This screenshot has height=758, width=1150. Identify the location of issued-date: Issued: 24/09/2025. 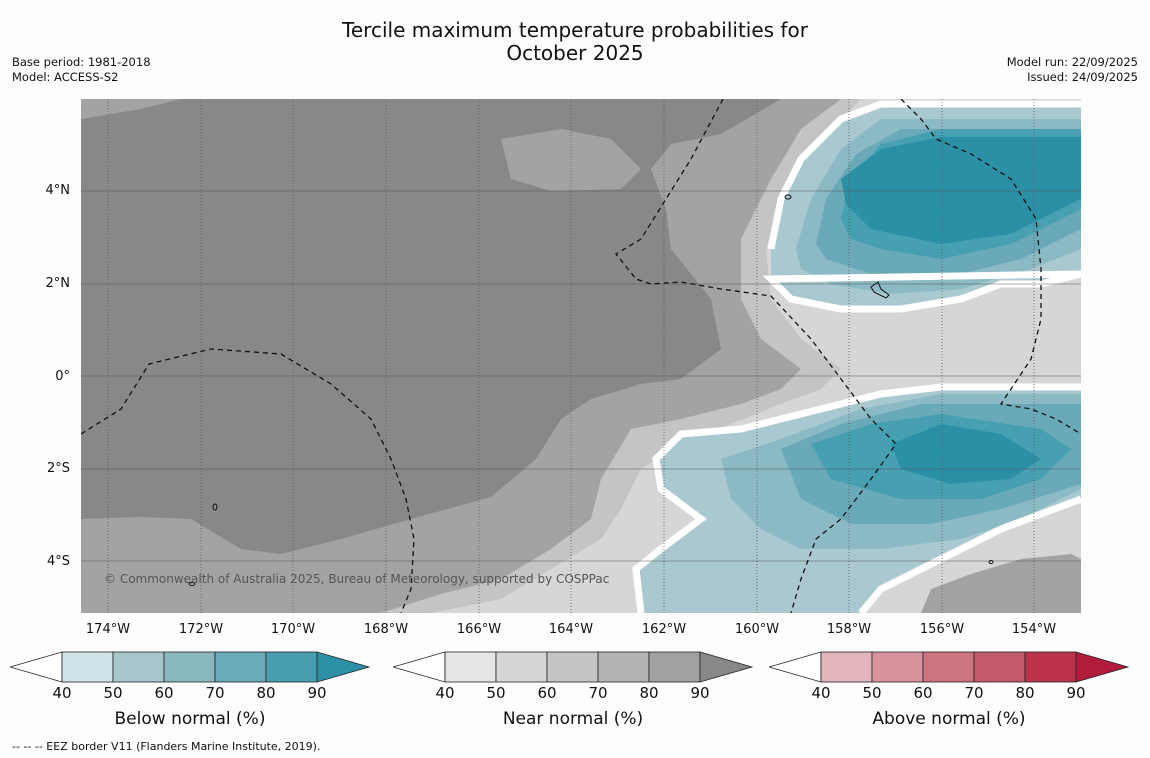
(1082, 77).